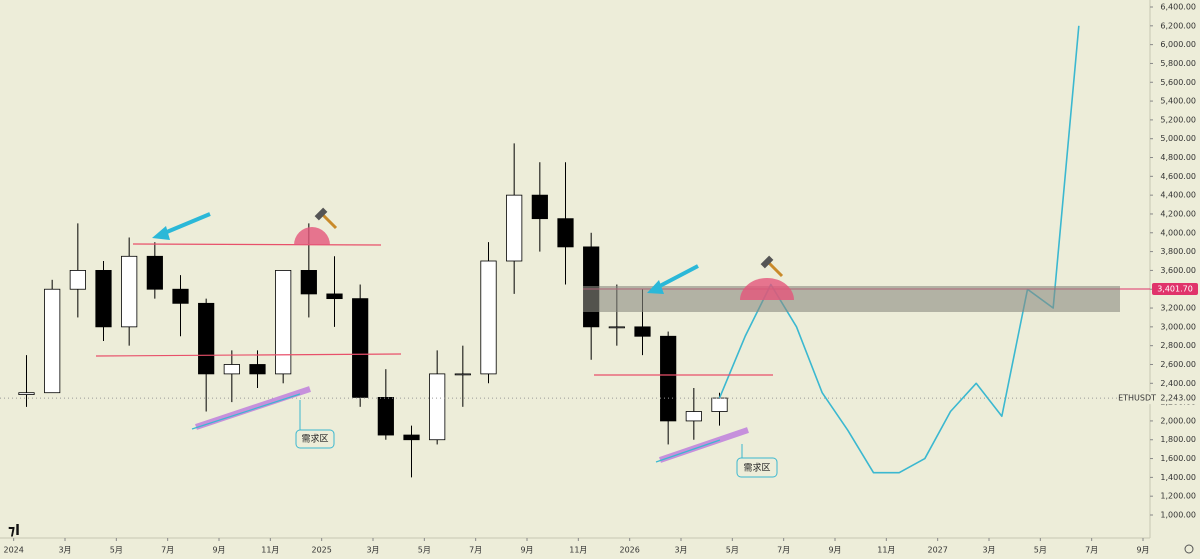 The width and height of the screenshot is (1200, 559). I want to click on y-tick-label: 4,400.00, so click(1178, 195).